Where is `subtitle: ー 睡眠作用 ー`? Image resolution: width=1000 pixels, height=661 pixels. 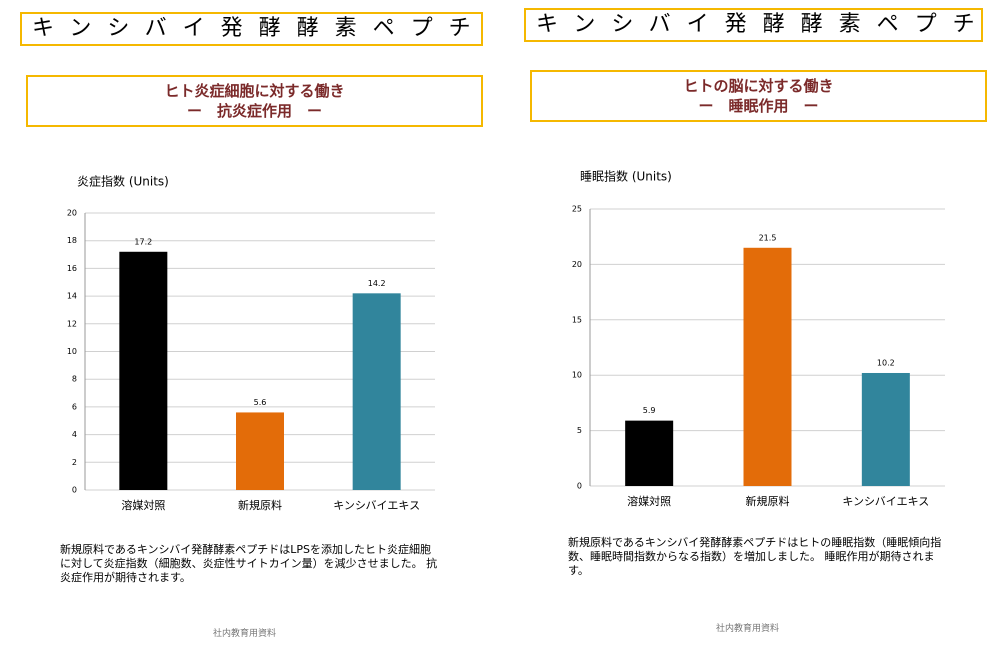
subtitle: ー 睡眠作用 ー is located at coordinates (758, 106).